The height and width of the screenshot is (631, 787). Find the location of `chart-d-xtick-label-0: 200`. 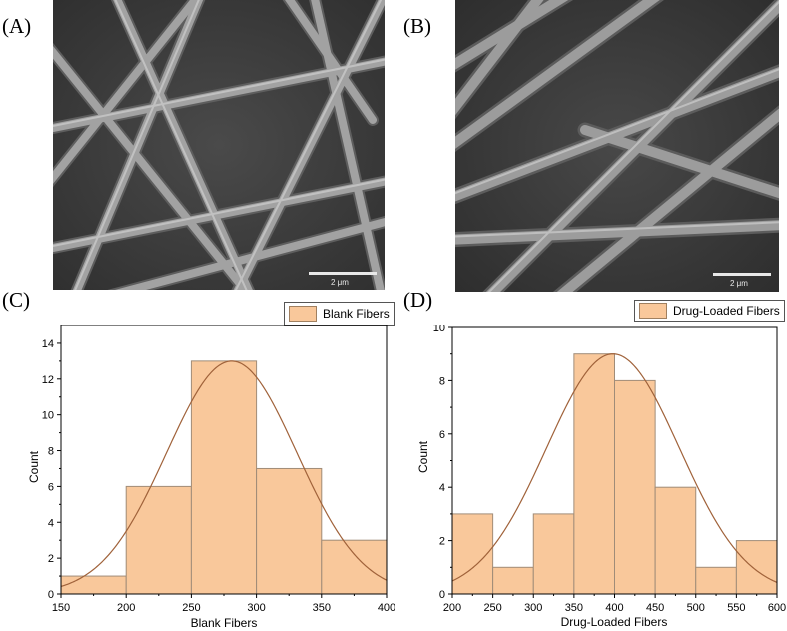

chart-d-xtick-label-0: 200 is located at coordinates (452, 608).